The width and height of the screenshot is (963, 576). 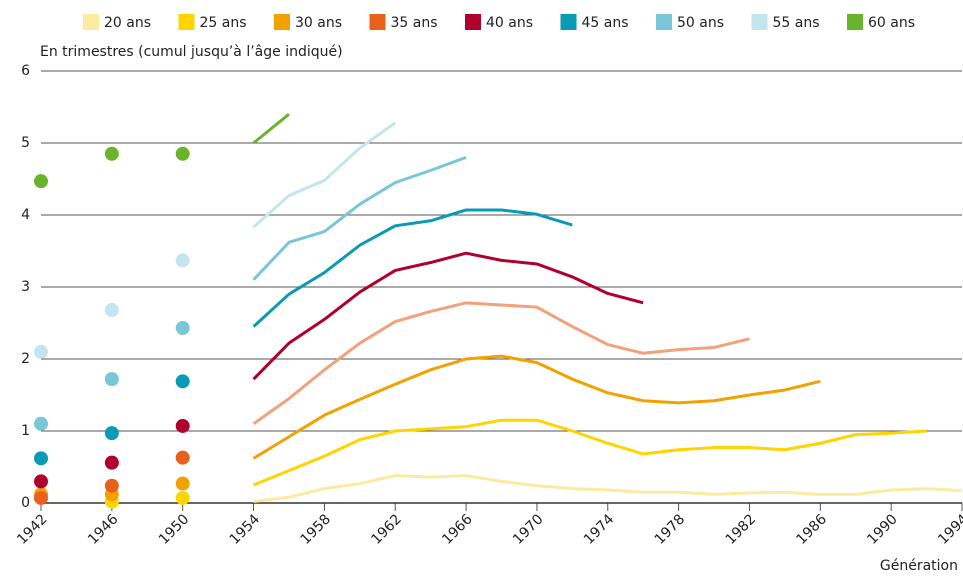 I want to click on x-tick-label: 1974, so click(x=599, y=529).